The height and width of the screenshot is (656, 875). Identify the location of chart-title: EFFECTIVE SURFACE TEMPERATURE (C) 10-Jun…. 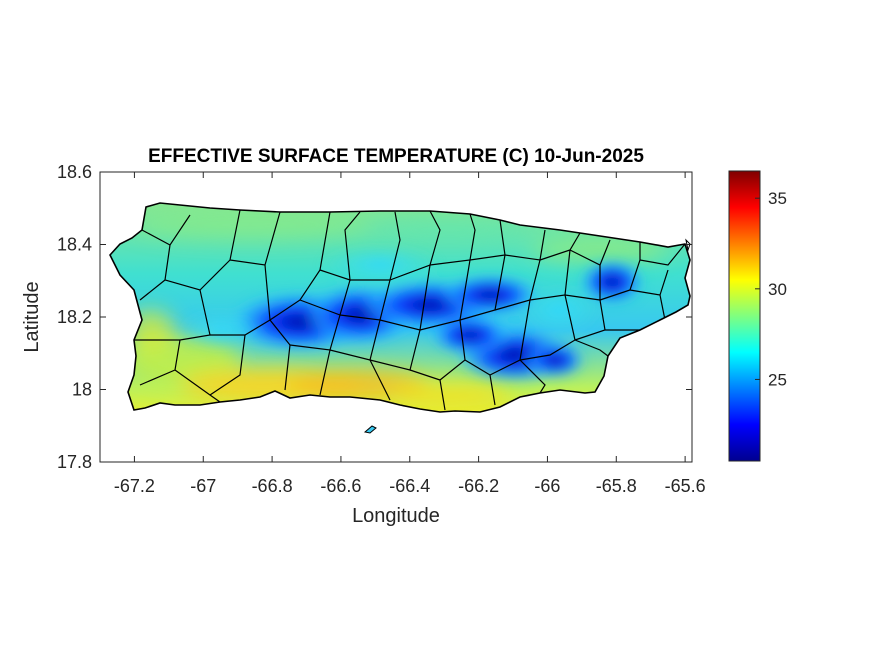
(396, 156).